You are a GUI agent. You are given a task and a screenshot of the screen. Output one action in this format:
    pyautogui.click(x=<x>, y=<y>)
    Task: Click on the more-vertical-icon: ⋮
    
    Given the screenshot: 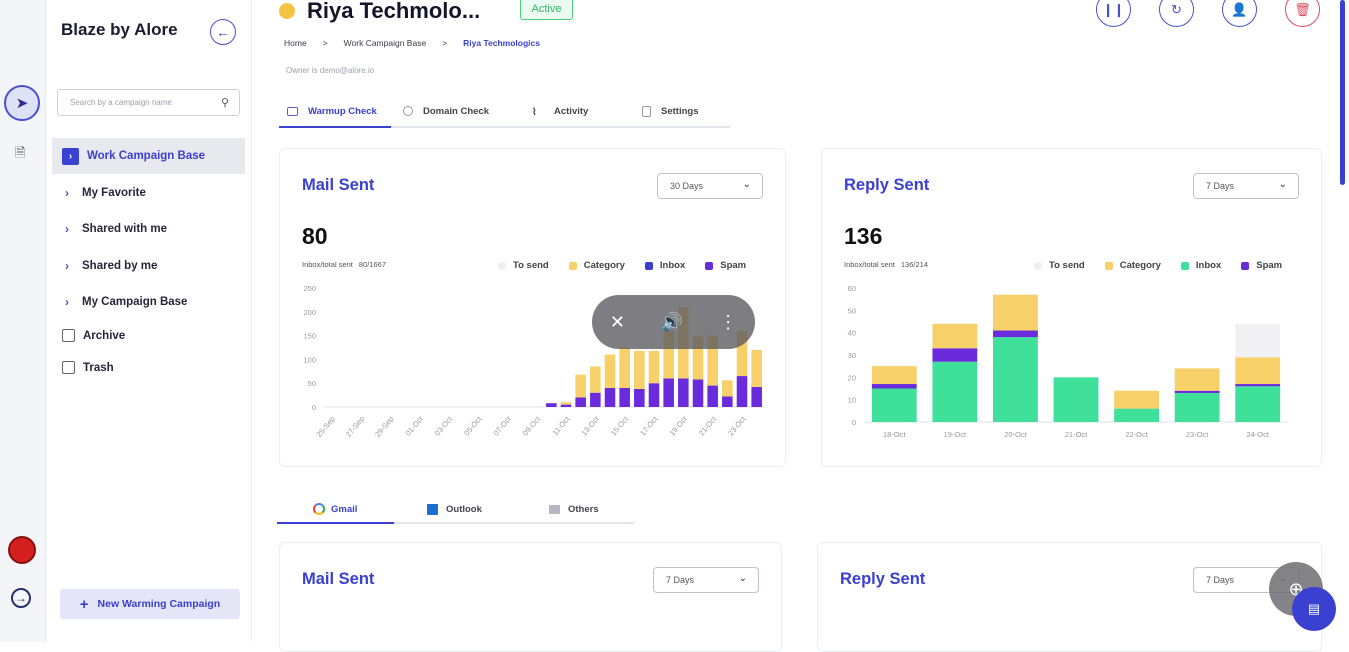 What is the action you would take?
    pyautogui.click(x=728, y=321)
    